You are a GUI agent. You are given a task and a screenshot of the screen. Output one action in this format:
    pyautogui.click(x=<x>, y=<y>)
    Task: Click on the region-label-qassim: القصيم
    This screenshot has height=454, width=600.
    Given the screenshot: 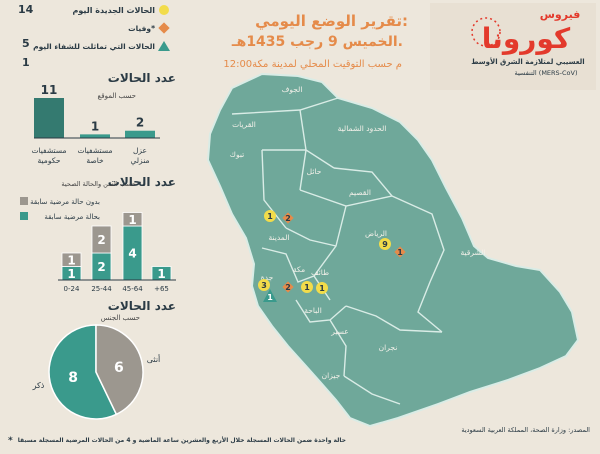 What is the action you would take?
    pyautogui.click(x=360, y=192)
    